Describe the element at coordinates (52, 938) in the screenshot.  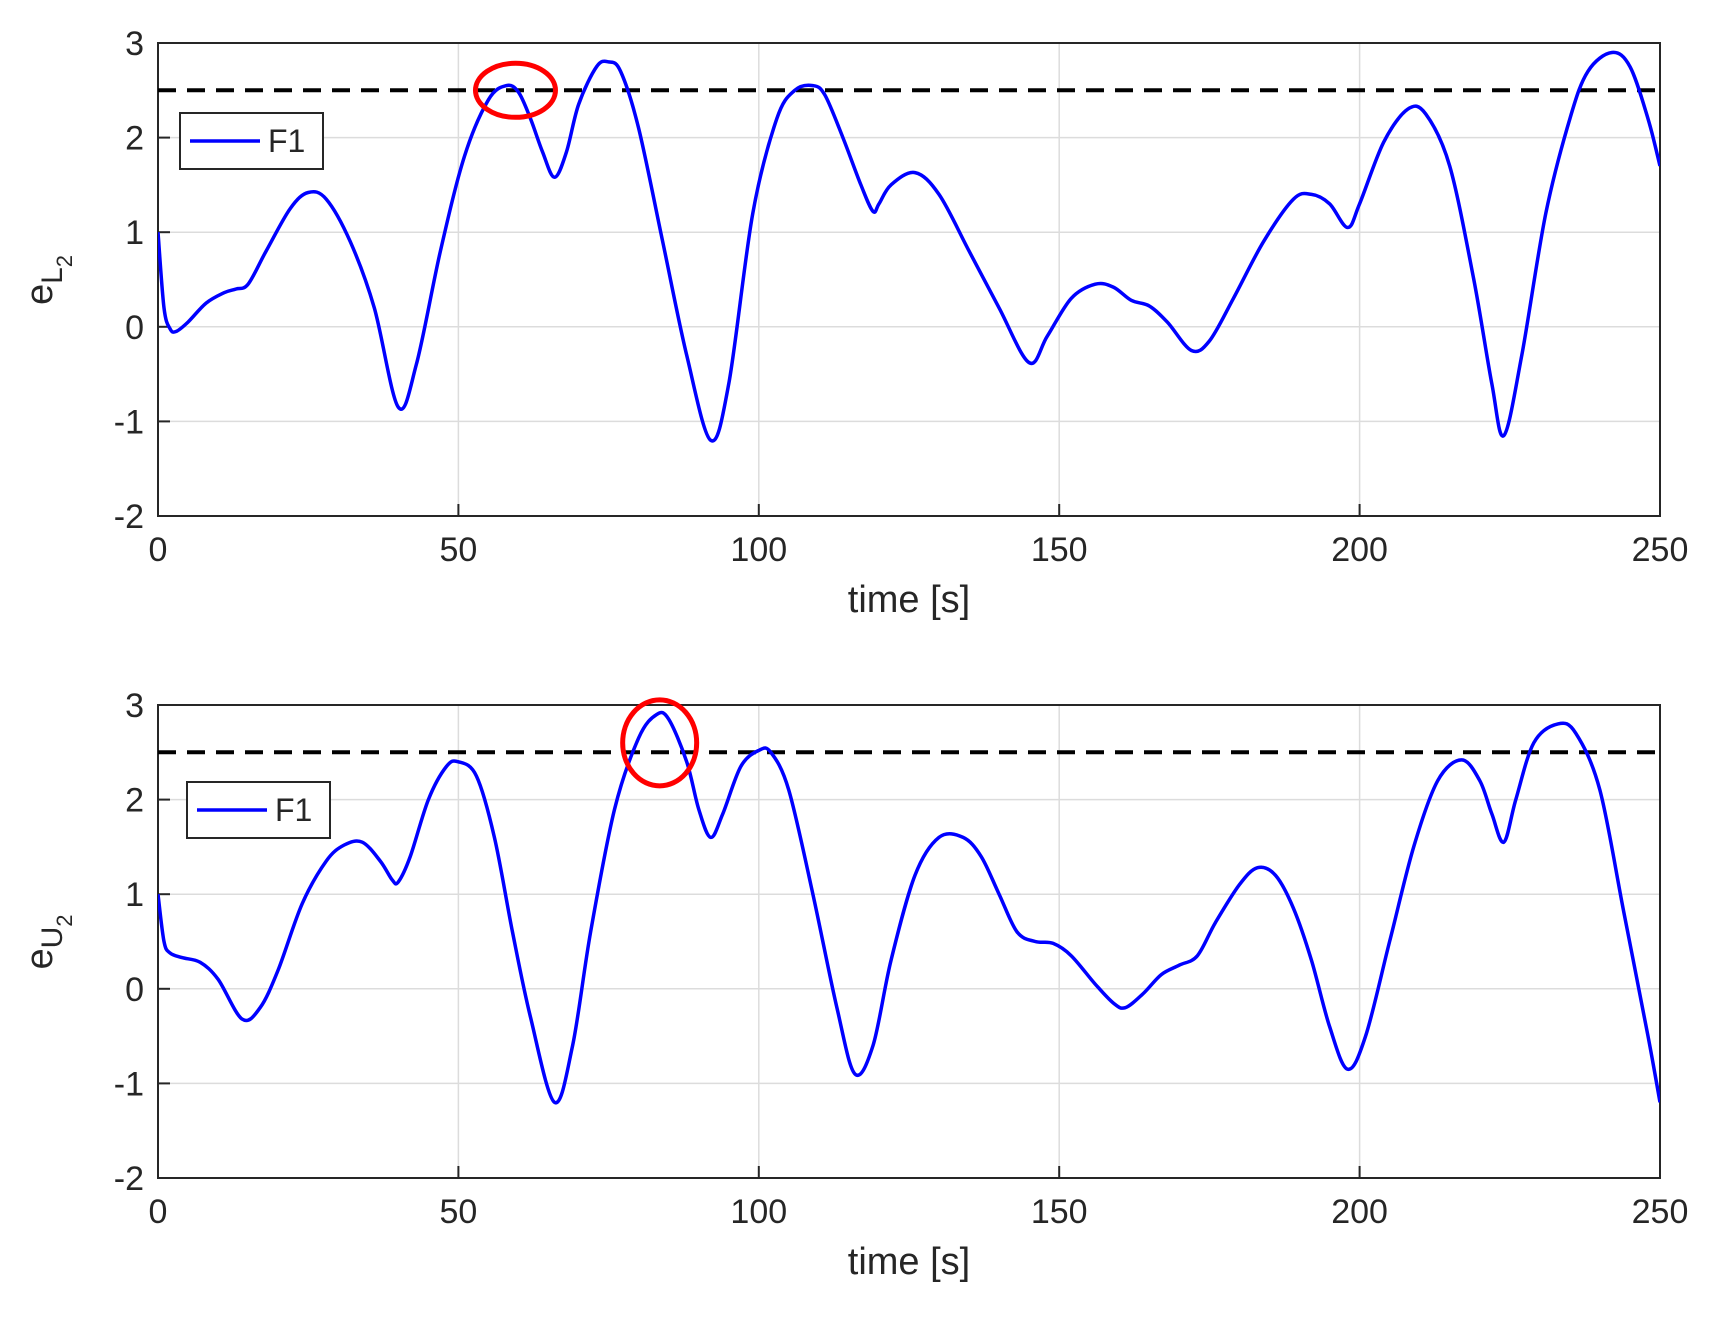
I see `y-axis-label-sub: U` at that location.